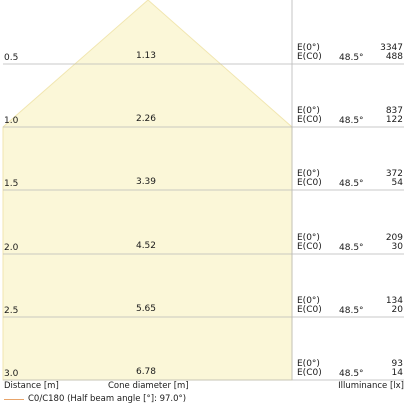 The width and height of the screenshot is (407, 407). What do you see at coordinates (11, 121) in the screenshot?
I see `distance-tick-label: 1.0` at bounding box center [11, 121].